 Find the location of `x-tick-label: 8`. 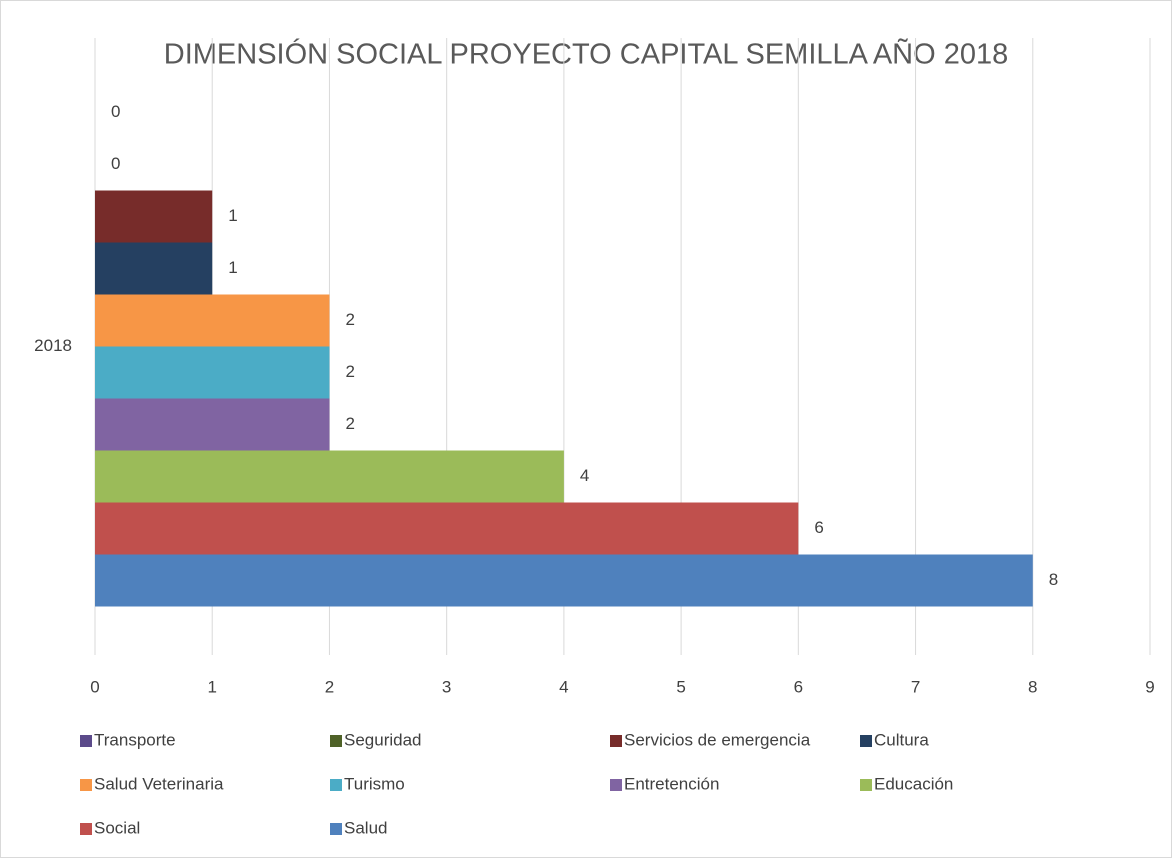

x-tick-label: 8 is located at coordinates (1032, 686).